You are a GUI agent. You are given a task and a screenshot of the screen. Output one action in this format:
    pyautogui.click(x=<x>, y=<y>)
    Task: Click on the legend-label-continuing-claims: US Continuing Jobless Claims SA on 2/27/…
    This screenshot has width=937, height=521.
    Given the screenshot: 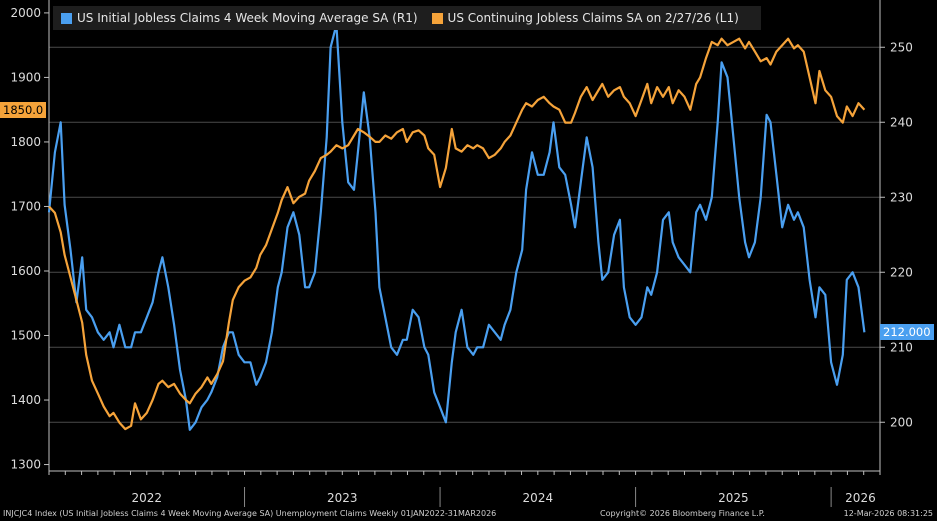 What is the action you would take?
    pyautogui.click(x=593, y=18)
    